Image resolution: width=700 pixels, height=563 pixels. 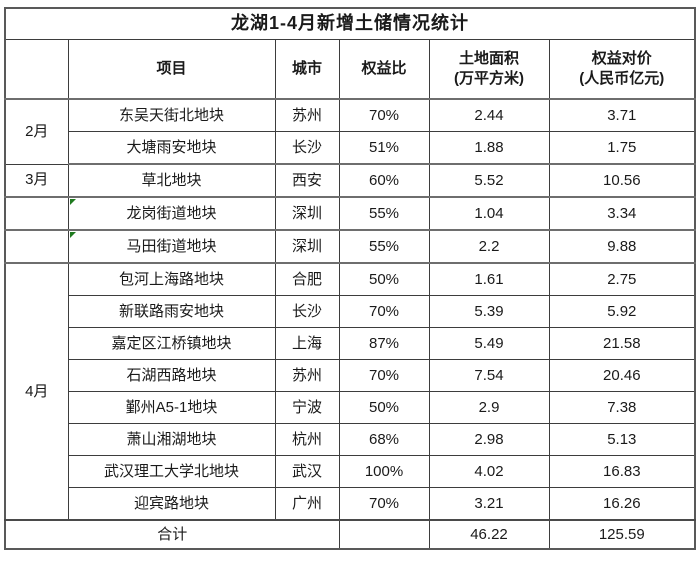 I want to click on city-cell: 西安, so click(x=307, y=180).